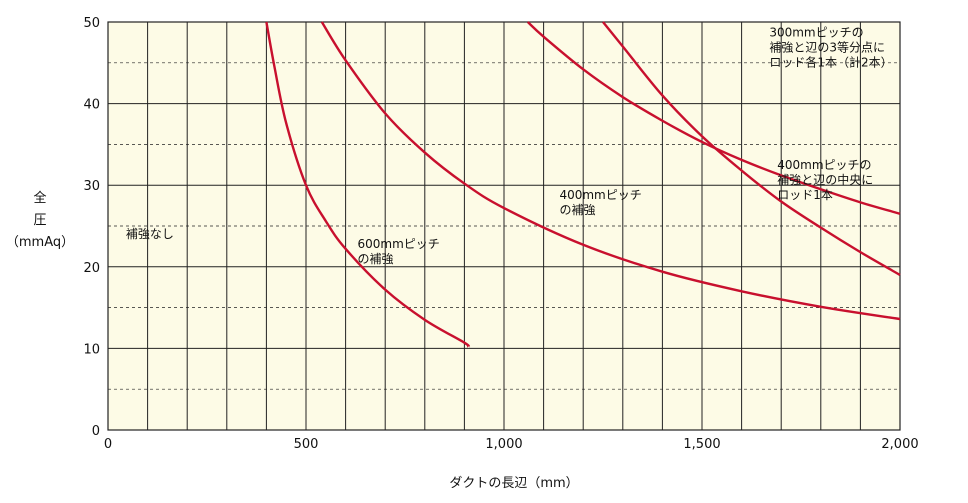  Describe the element at coordinates (96, 431) in the screenshot. I see `y-tick-label: 0` at that location.